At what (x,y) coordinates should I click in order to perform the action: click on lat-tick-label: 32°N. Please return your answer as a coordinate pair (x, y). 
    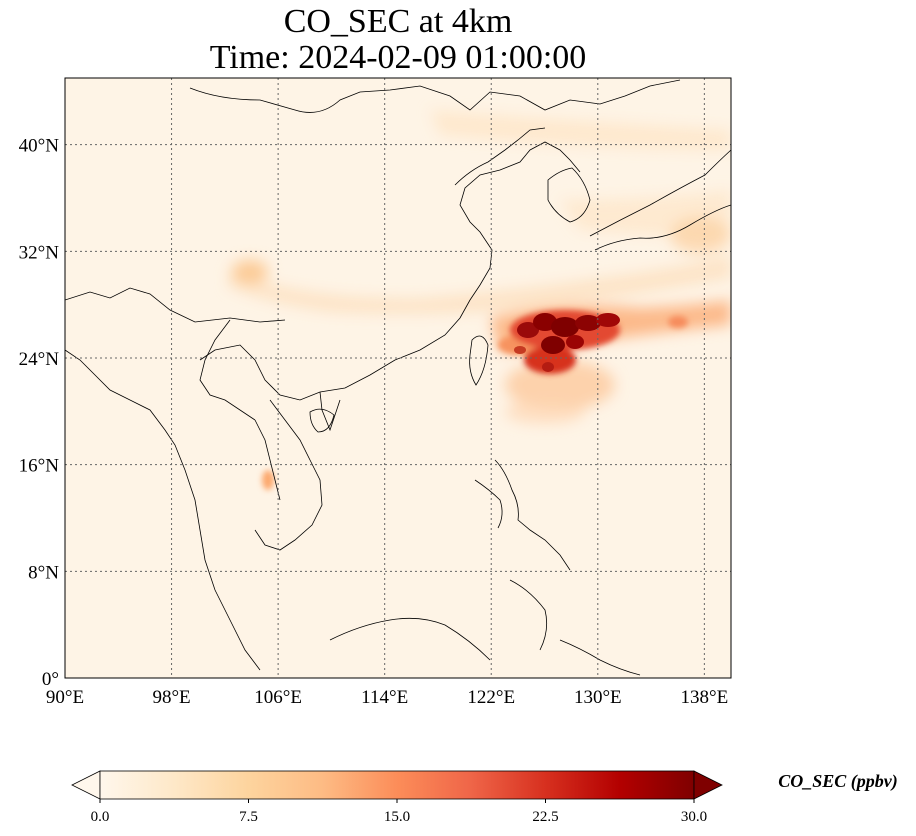
    Looking at the image, I should click on (39, 252).